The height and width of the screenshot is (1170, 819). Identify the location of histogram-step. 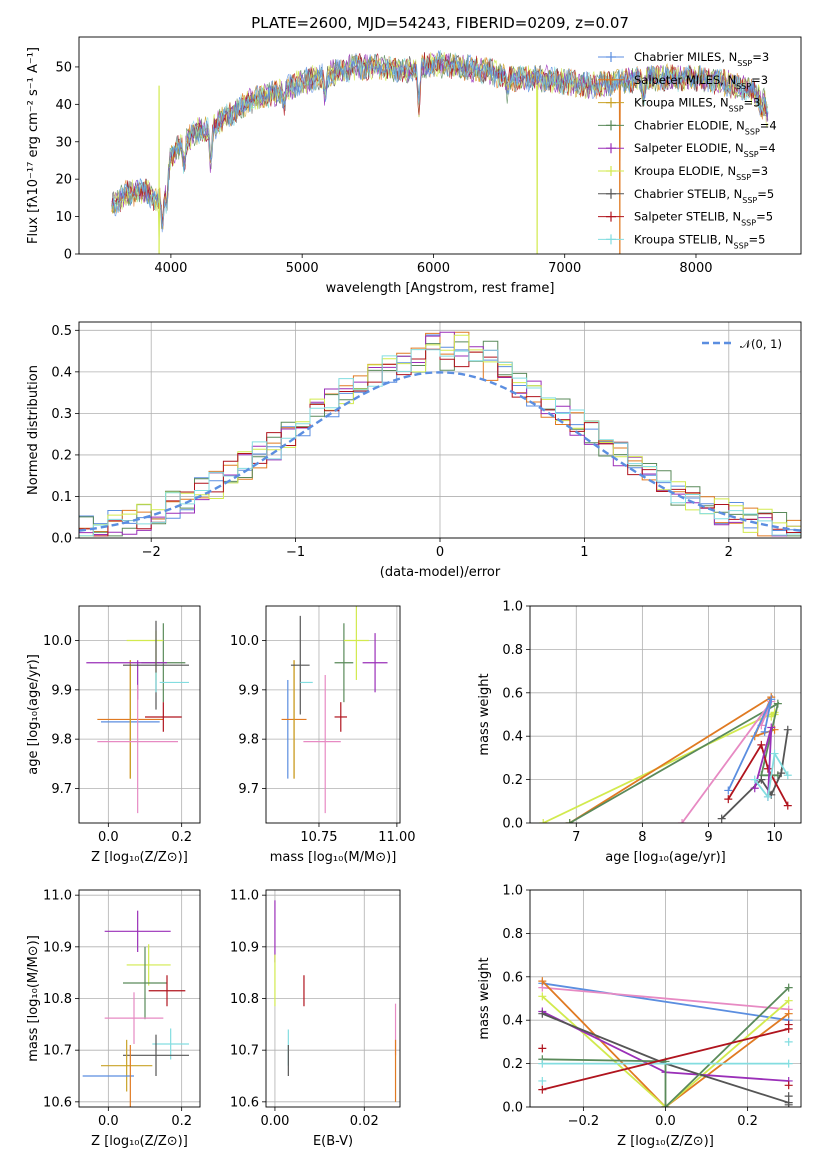
(440, 443).